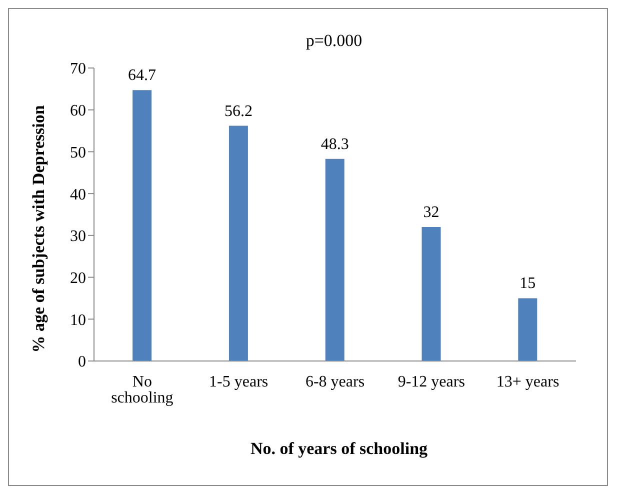  I want to click on y-tick-label: 20, so click(78, 278).